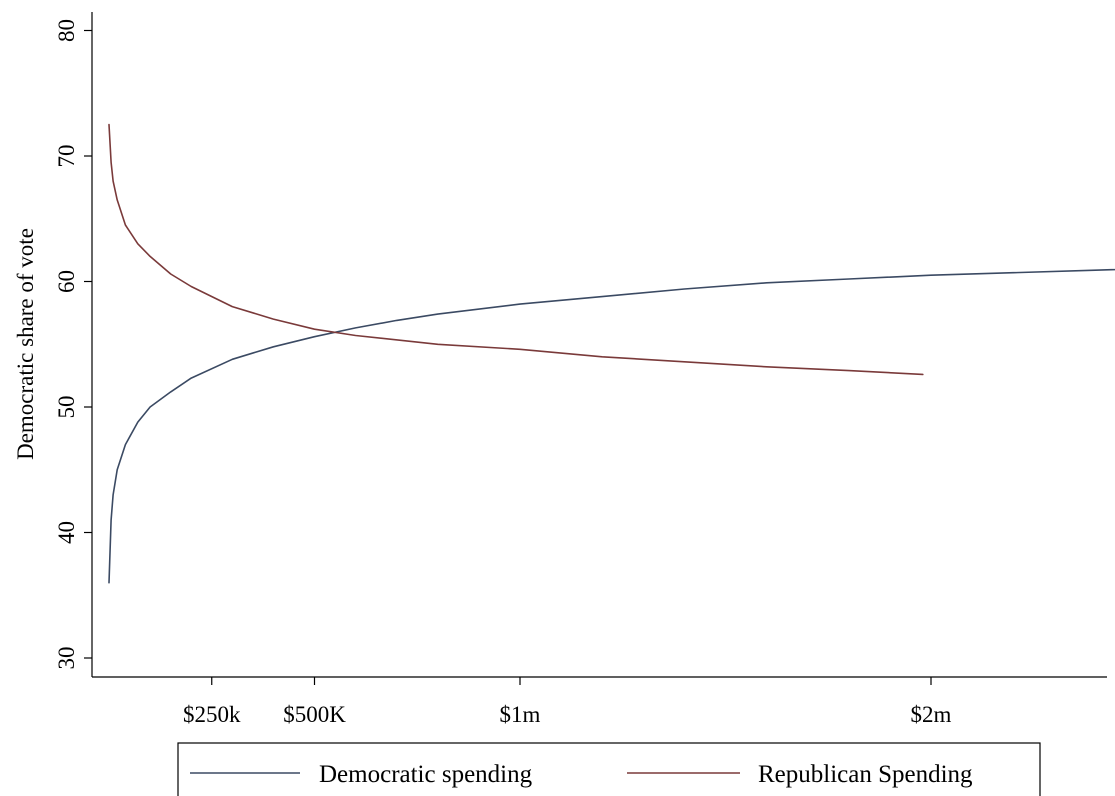 This screenshot has width=1115, height=796. I want to click on legend-box, so click(609, 769).